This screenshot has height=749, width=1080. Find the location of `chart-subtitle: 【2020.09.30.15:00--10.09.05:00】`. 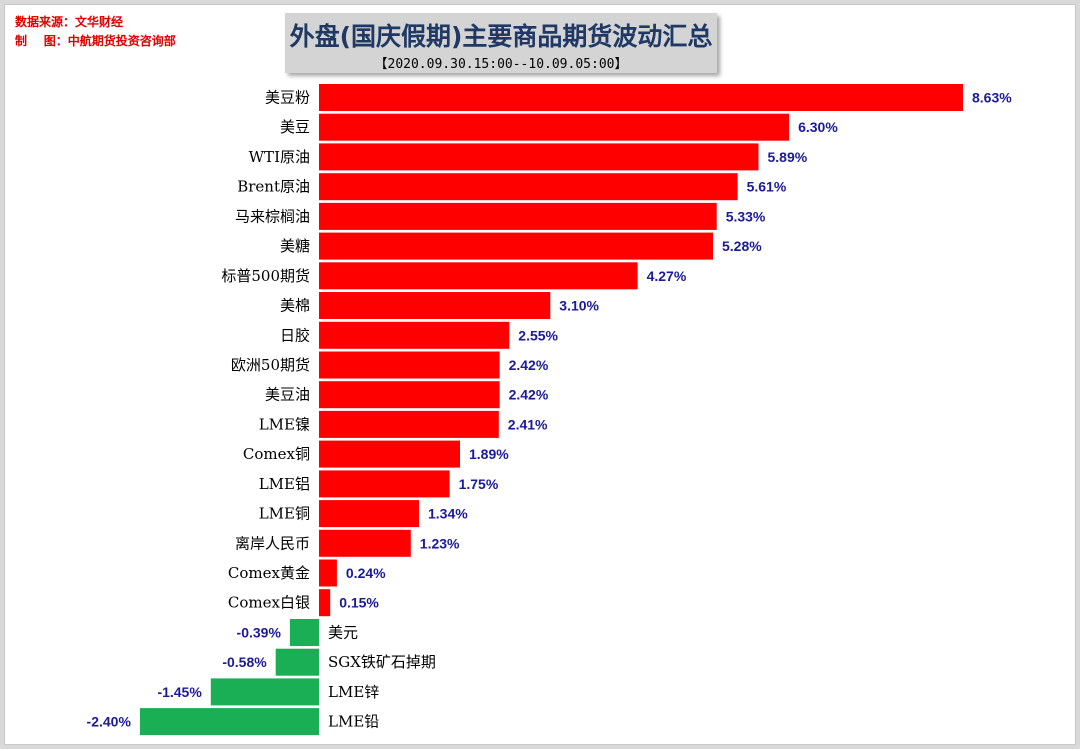

chart-subtitle: 【2020.09.30.15:00--10.09.05:00】 is located at coordinates (501, 64).